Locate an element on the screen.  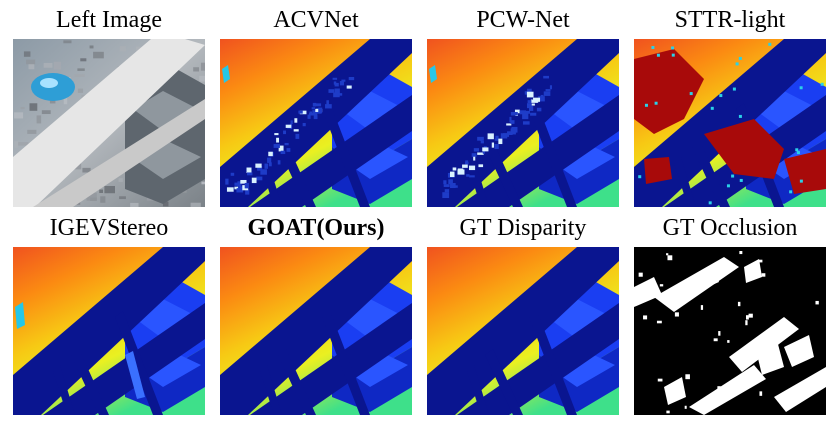
panel-caption: IGEVStereo is located at coordinates (109, 228).